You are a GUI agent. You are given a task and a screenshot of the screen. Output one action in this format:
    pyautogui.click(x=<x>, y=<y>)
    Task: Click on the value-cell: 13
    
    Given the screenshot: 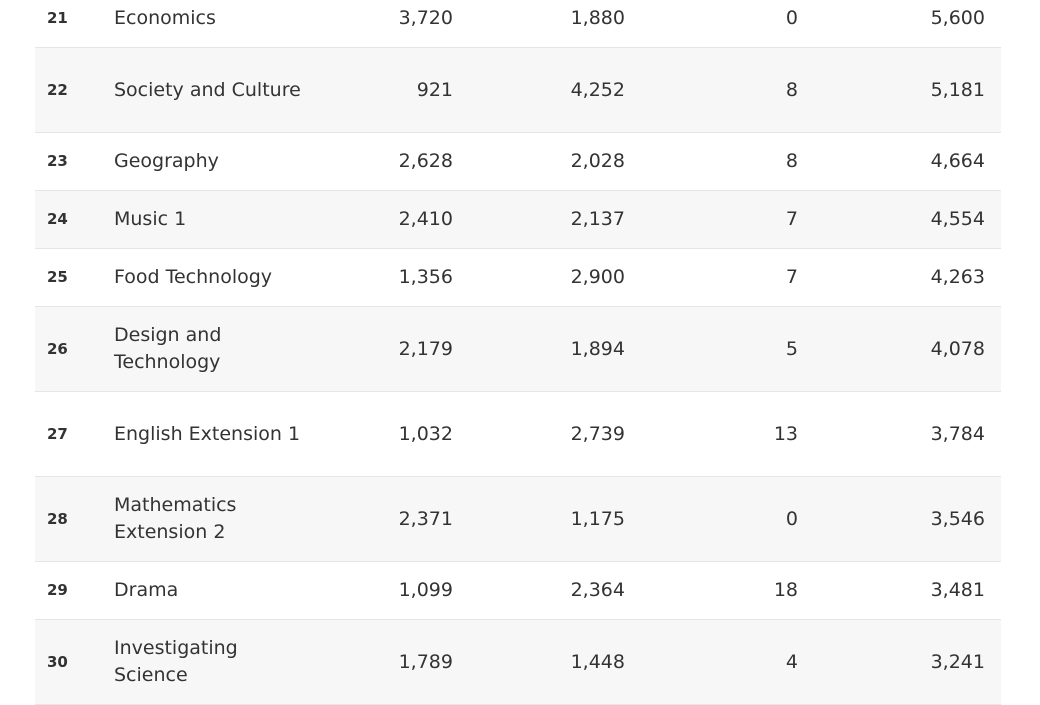 What is the action you would take?
    pyautogui.click(x=785, y=433)
    